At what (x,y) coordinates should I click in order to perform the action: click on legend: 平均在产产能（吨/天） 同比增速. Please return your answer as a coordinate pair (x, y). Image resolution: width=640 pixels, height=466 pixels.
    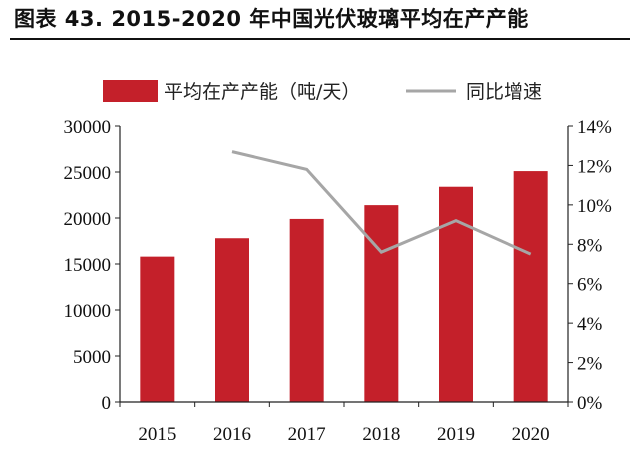
    Looking at the image, I should click on (322, 91).